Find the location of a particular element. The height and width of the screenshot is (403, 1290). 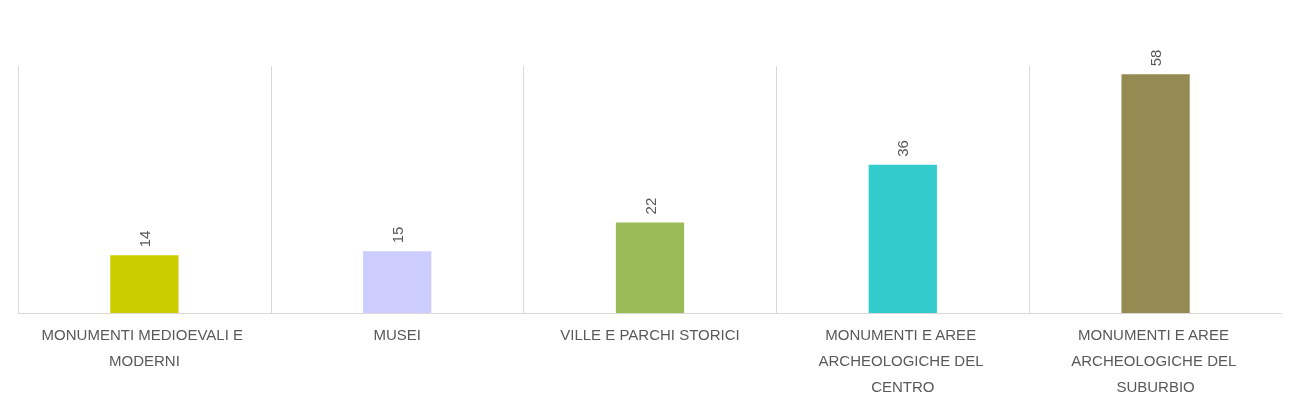

data-label: 58 is located at coordinates (1156, 58).